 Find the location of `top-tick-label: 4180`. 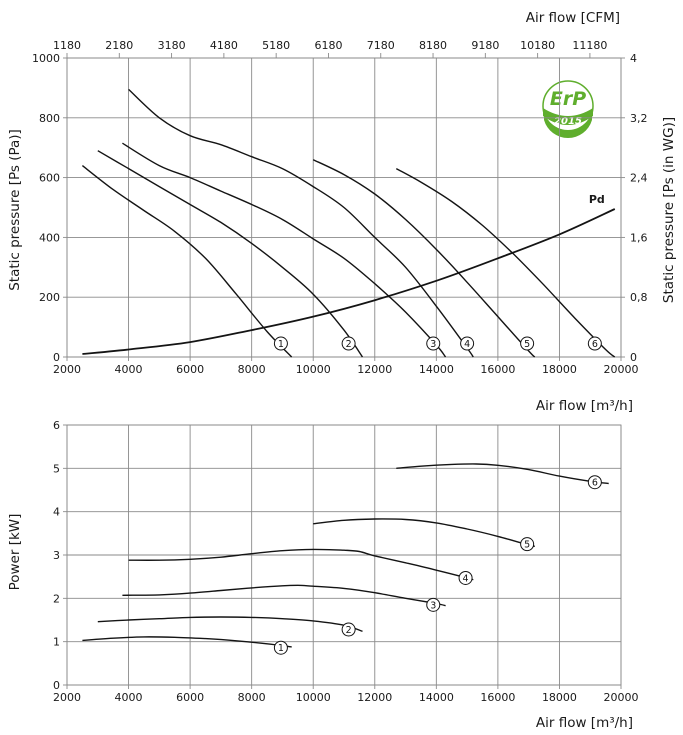

top-tick-label: 4180 is located at coordinates (224, 45).